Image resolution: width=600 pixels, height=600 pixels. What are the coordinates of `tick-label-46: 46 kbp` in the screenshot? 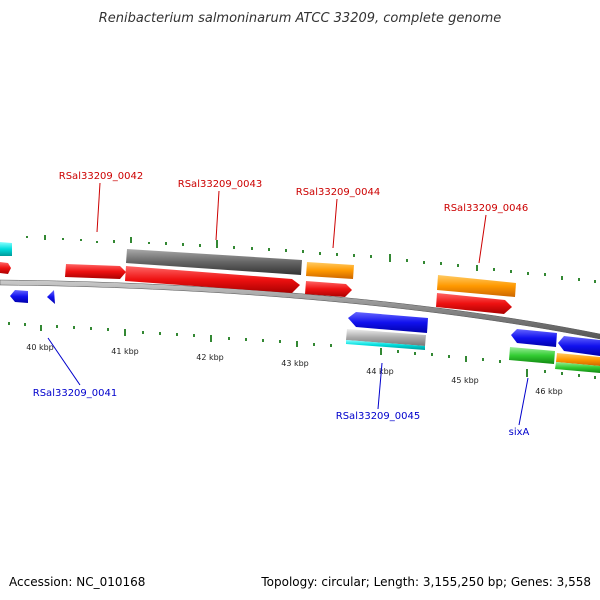 It's located at (549, 391).